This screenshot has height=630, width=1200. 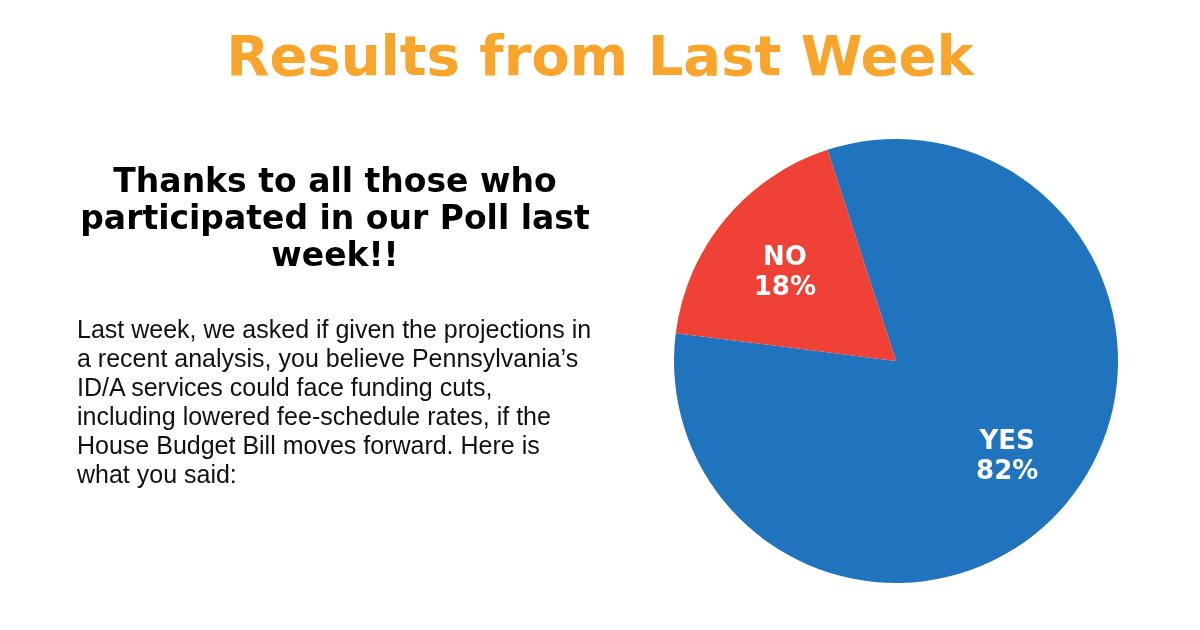 What do you see at coordinates (784, 286) in the screenshot?
I see `data-label: 18%` at bounding box center [784, 286].